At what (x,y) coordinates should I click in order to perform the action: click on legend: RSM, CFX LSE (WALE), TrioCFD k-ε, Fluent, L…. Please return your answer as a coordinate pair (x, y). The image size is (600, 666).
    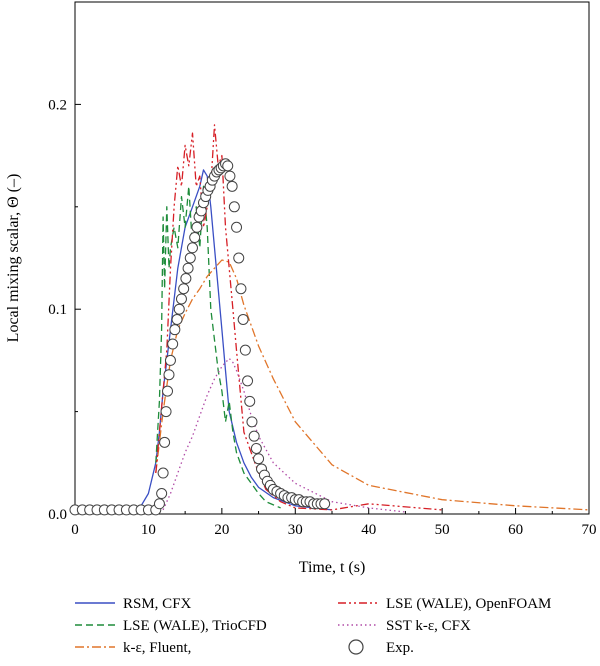
    Looking at the image, I should click on (313, 626).